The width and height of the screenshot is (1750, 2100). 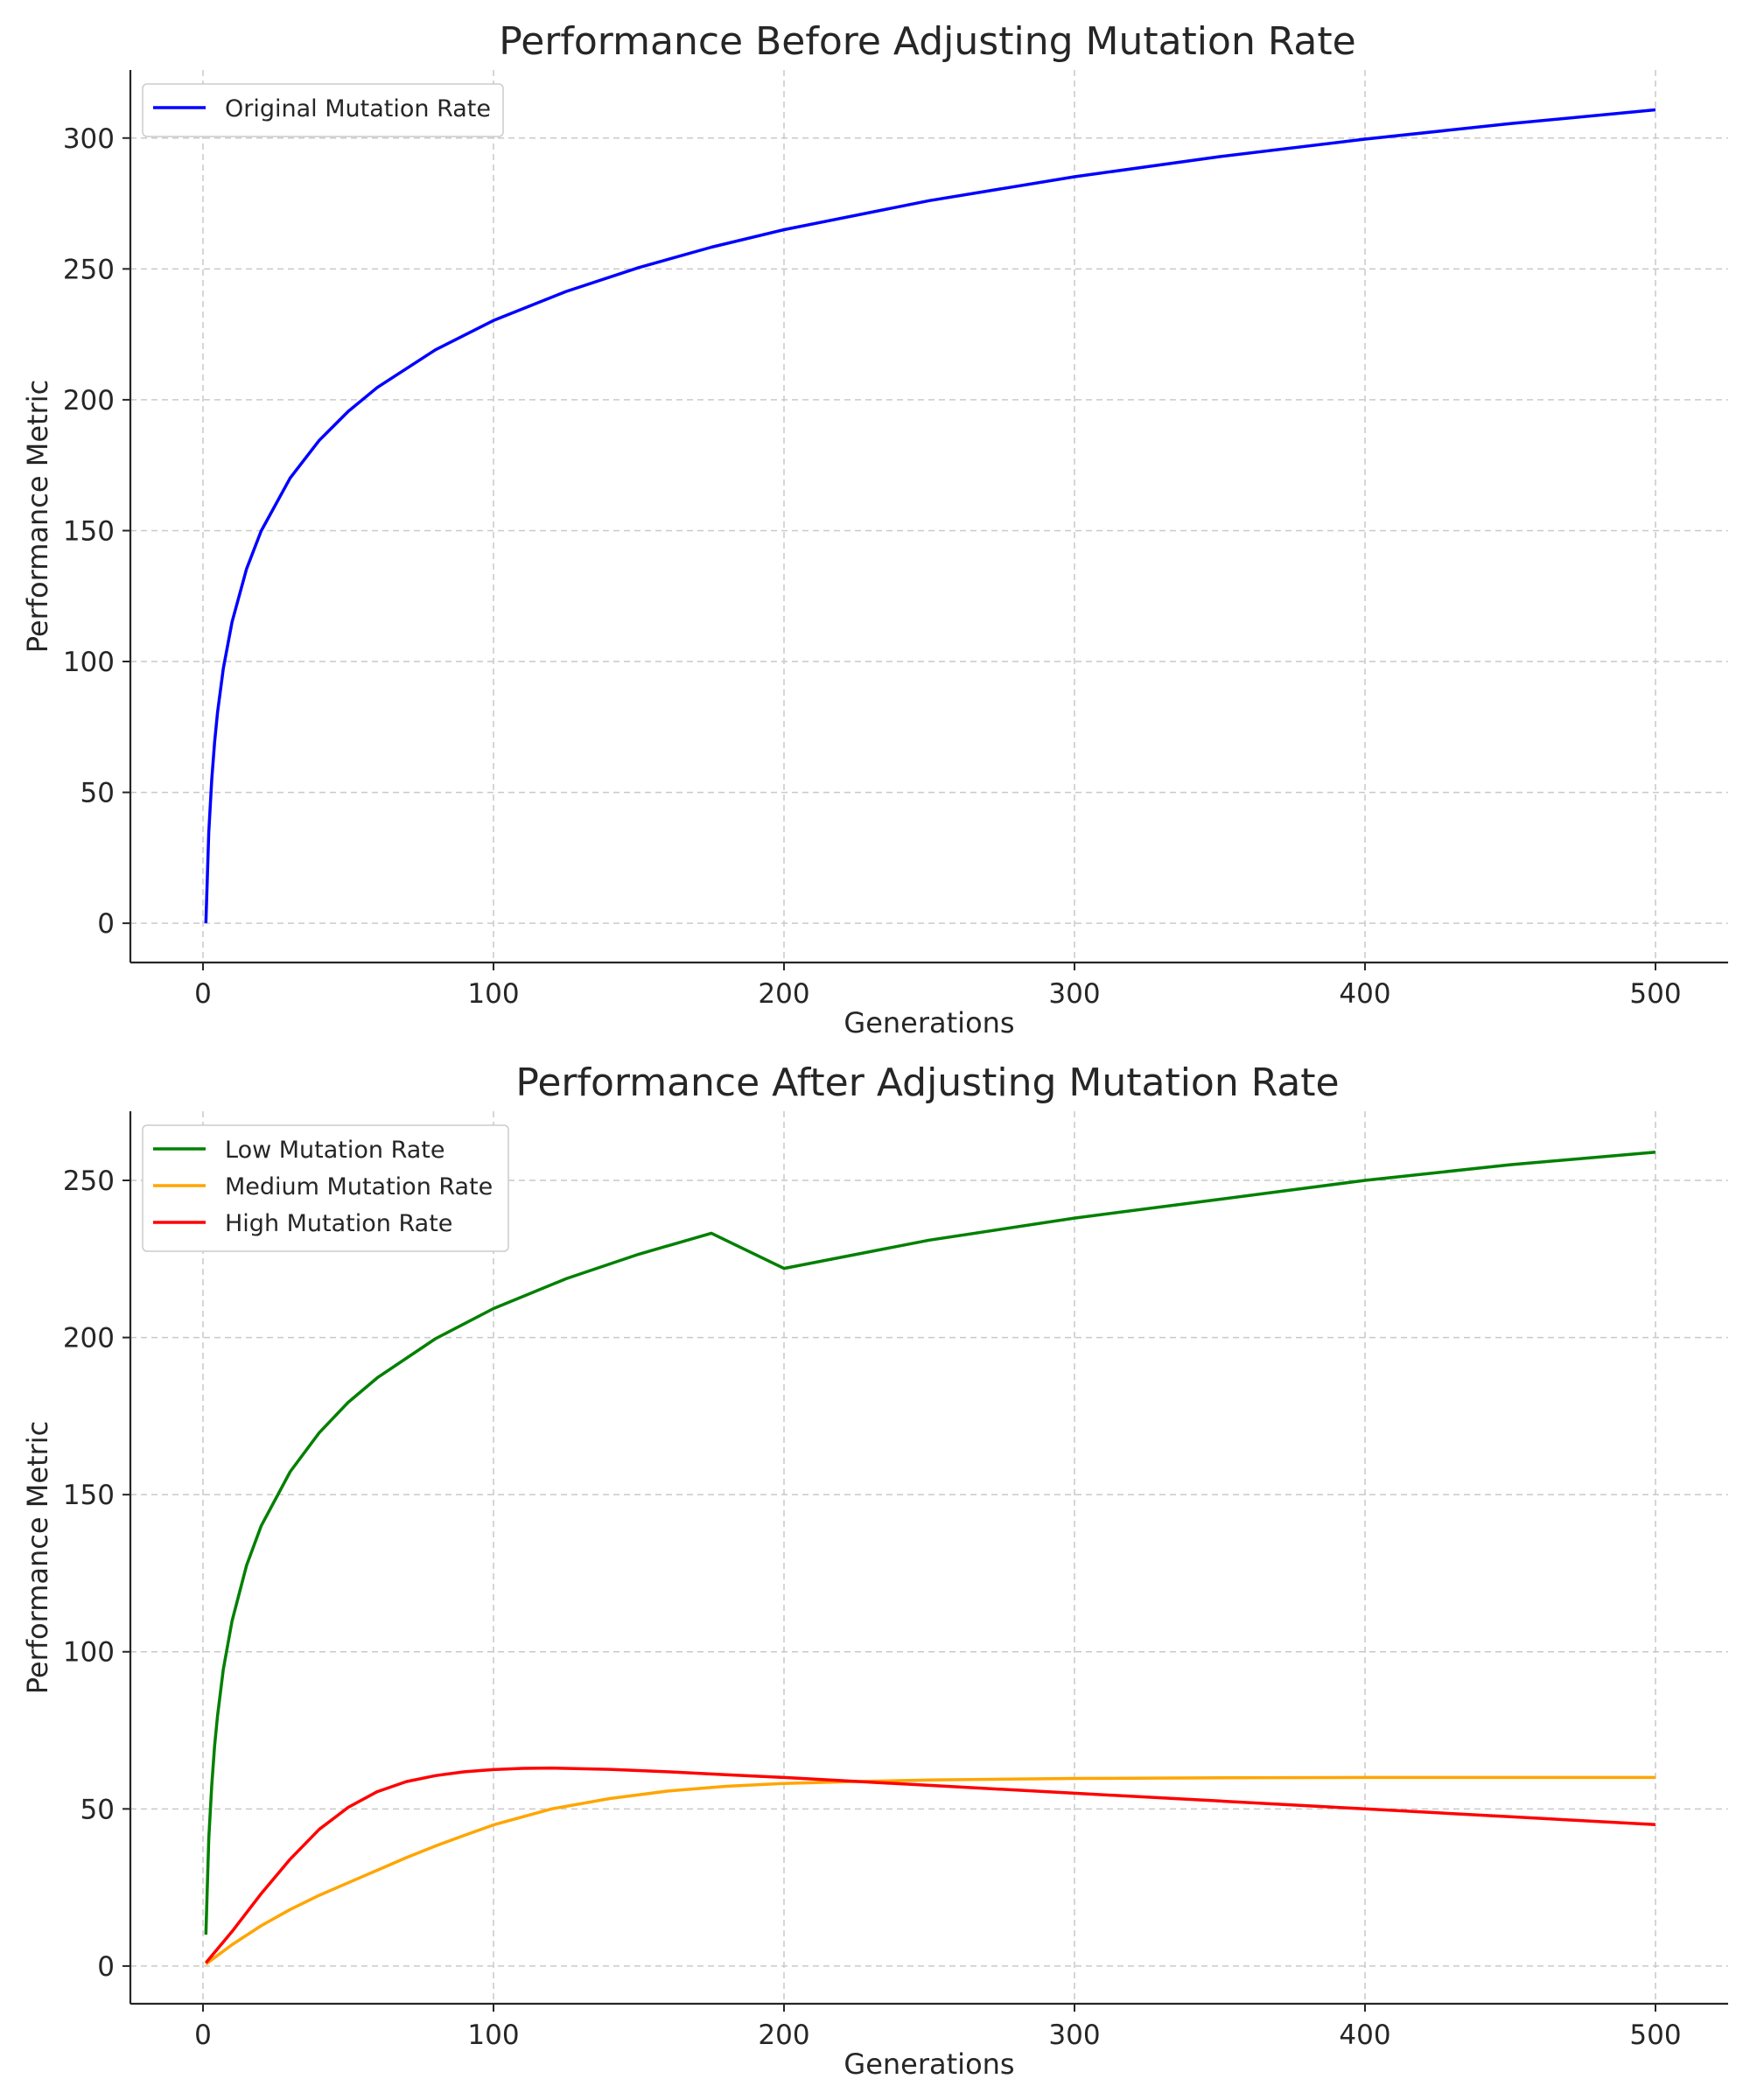 I want to click on series-line-high-mutation-rate, so click(x=930, y=1865).